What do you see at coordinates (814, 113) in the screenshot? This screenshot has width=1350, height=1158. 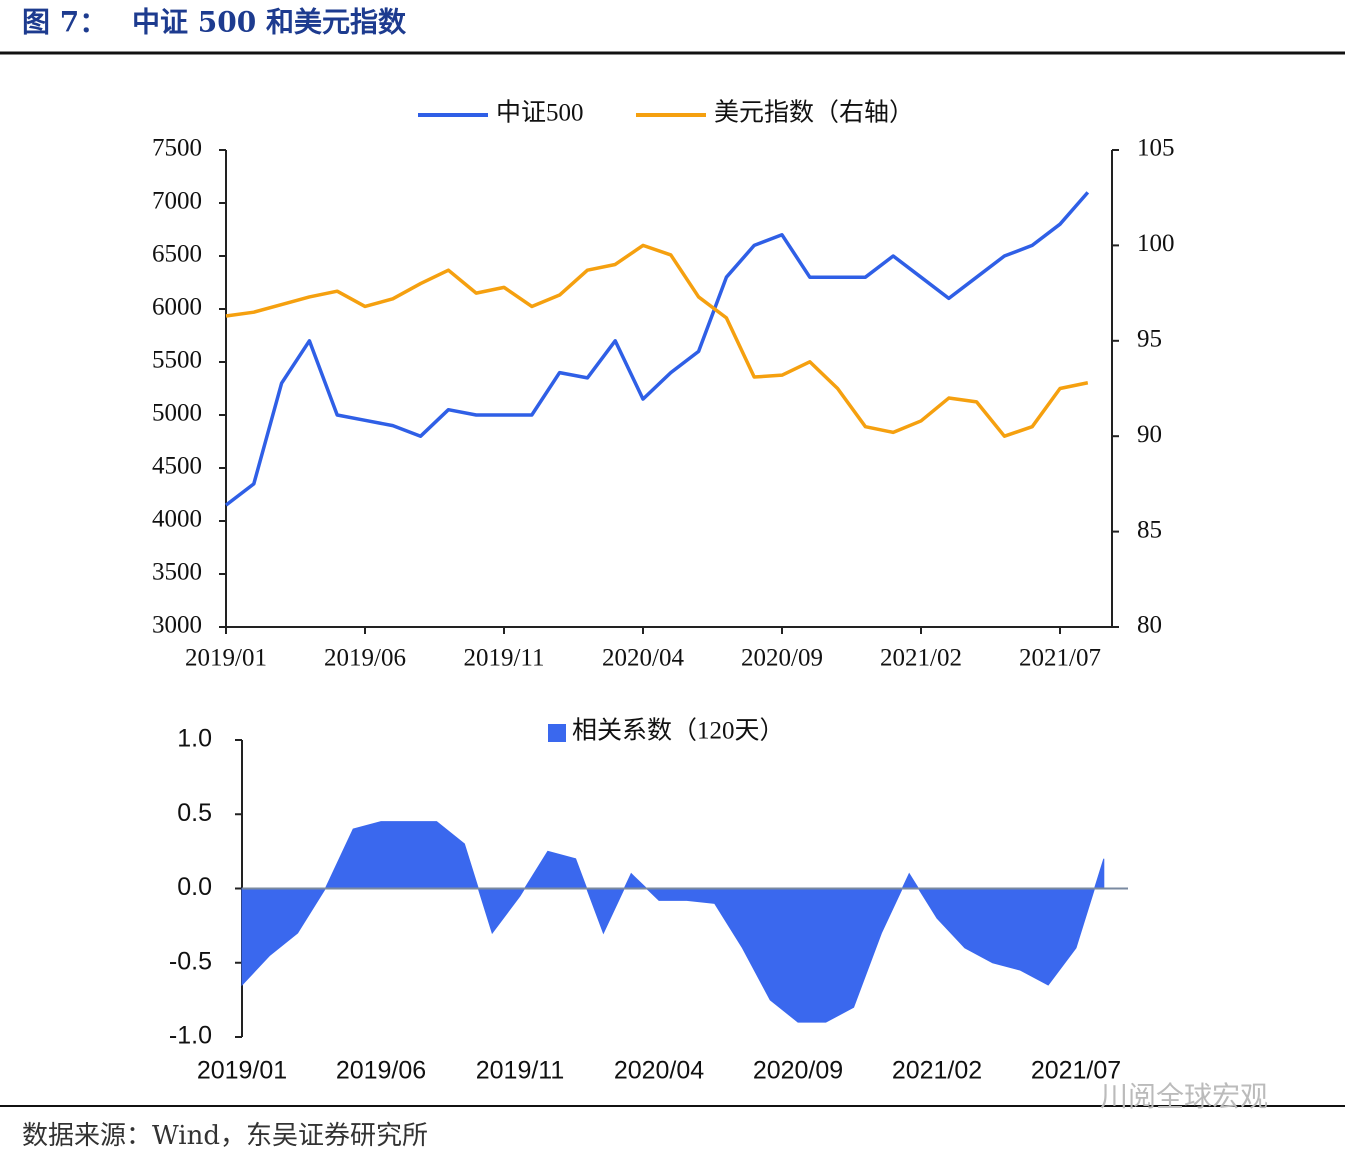 I see `legend-label: 美元指数（右轴）` at bounding box center [814, 113].